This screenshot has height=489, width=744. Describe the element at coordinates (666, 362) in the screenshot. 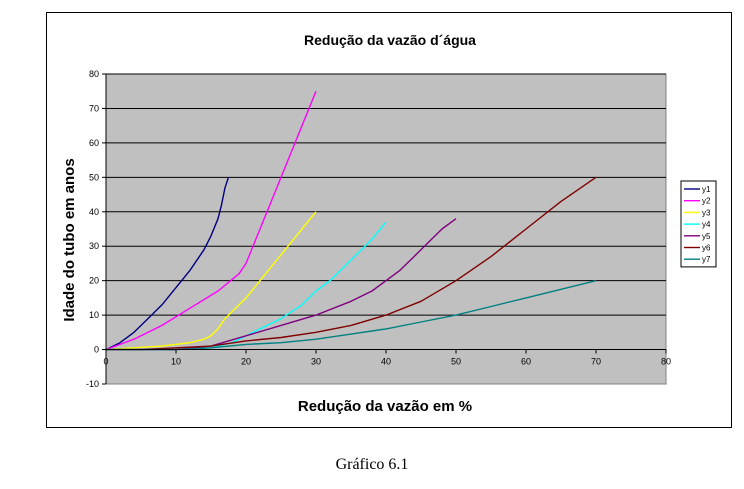

I see `x-tick-label: 80` at that location.